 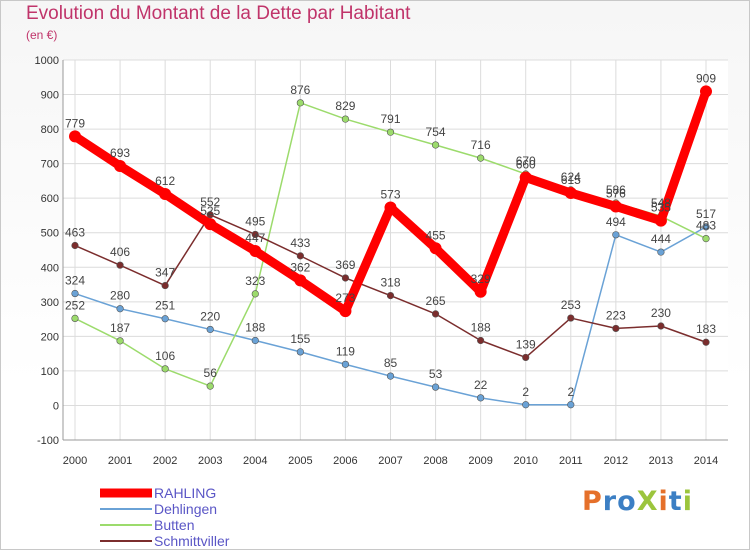 I want to click on proxiti-logo: ProXiti, so click(x=637, y=501).